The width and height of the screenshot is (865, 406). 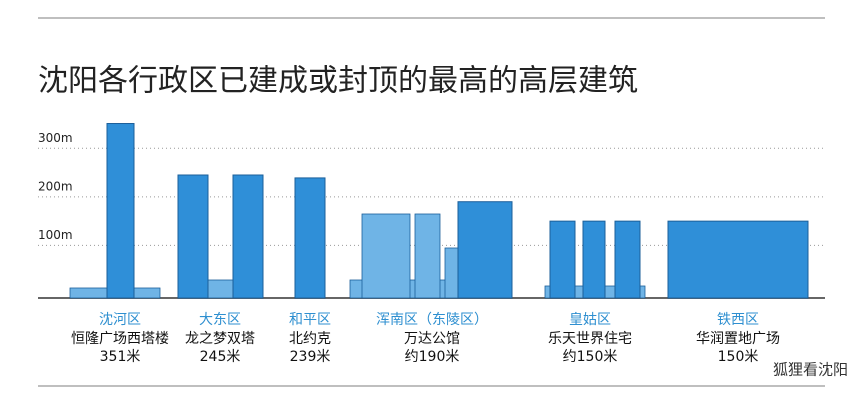 What do you see at coordinates (120, 320) in the screenshot?
I see `district-label: 沈河区` at bounding box center [120, 320].